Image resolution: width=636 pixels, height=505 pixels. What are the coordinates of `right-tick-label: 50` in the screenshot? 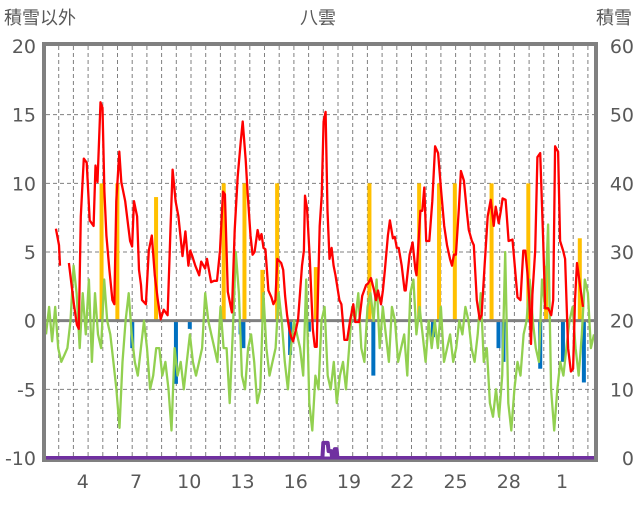 It's located at (622, 116).